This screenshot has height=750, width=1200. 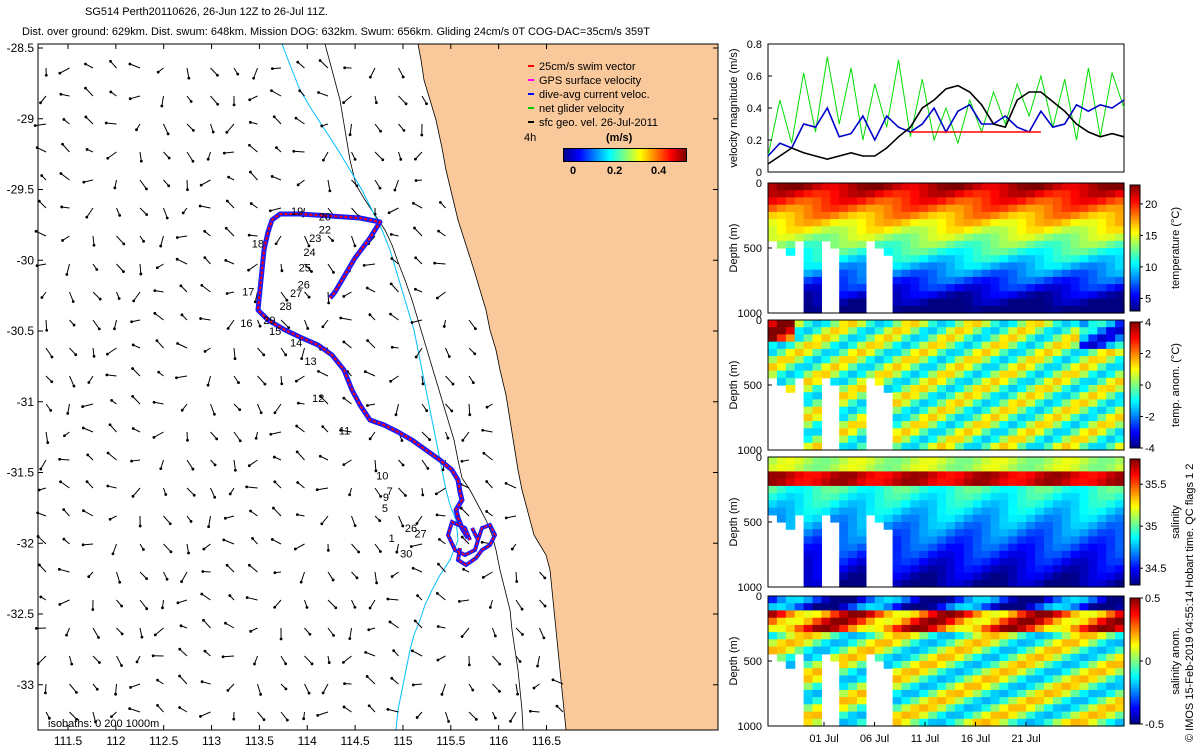 What do you see at coordinates (325, 218) in the screenshot?
I see `track-day-label: 20` at bounding box center [325, 218].